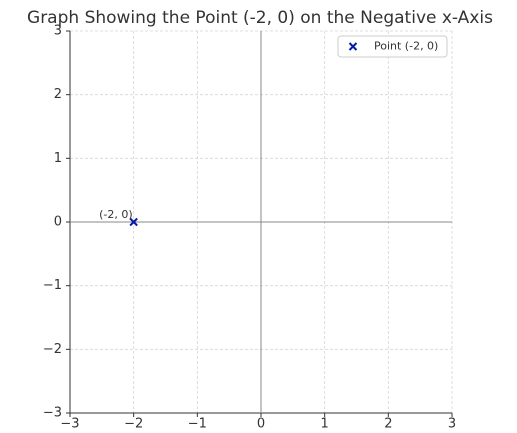 Image resolution: width=517 pixels, height=433 pixels. I want to click on legend-label: Point (-2, 0), so click(406, 46).